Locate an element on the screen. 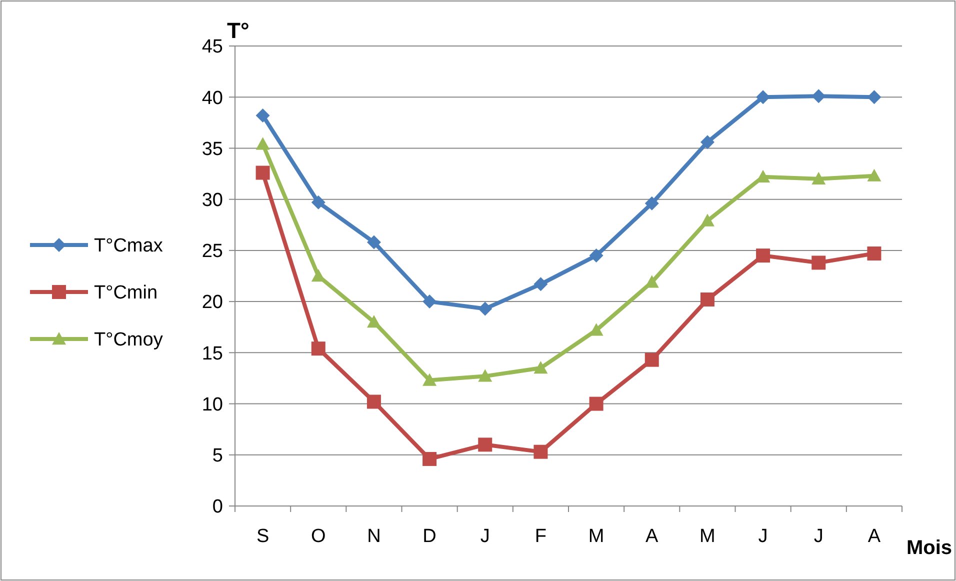 Image resolution: width=956 pixels, height=581 pixels. y-tick-label: 40 is located at coordinates (212, 98).